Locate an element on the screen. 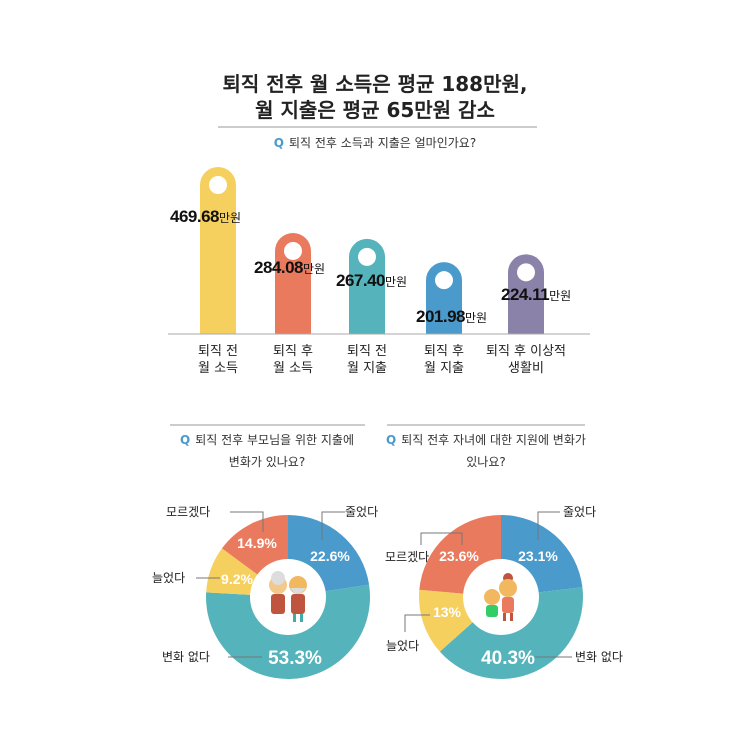  pie2-label-decreased: 줄었다 is located at coordinates (579, 512).